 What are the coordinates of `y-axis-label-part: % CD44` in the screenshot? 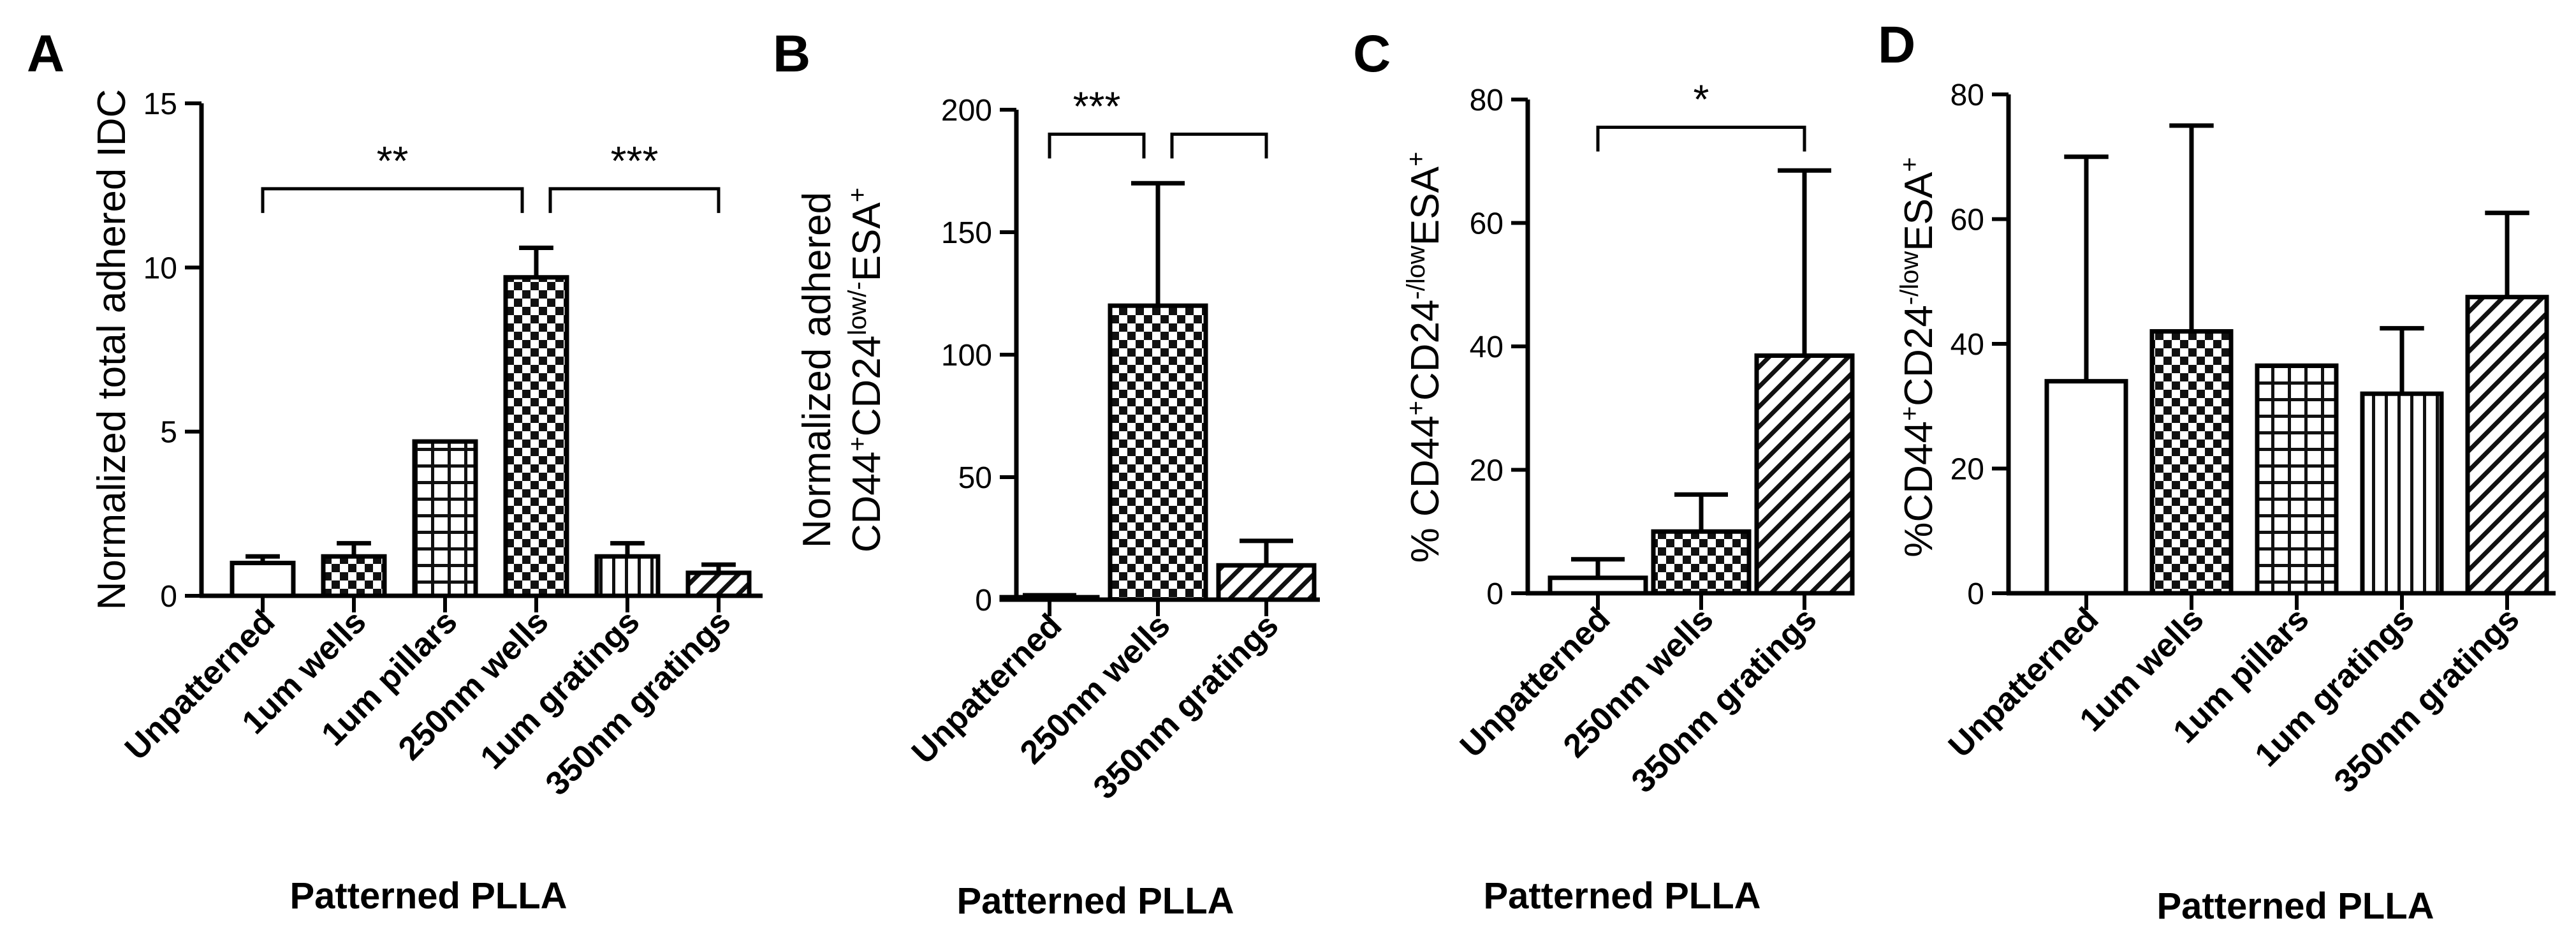 It's located at (1425, 489).